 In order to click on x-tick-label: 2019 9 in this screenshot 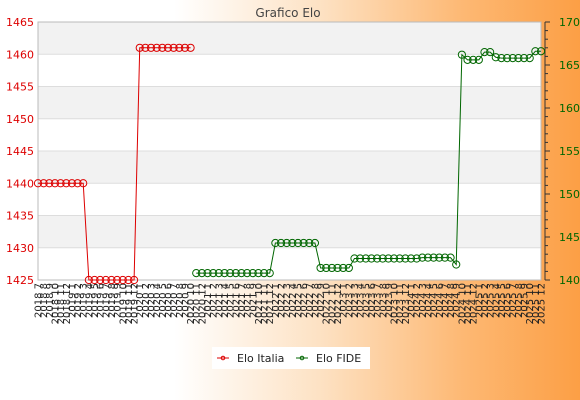, I will do `click(118, 300)`.